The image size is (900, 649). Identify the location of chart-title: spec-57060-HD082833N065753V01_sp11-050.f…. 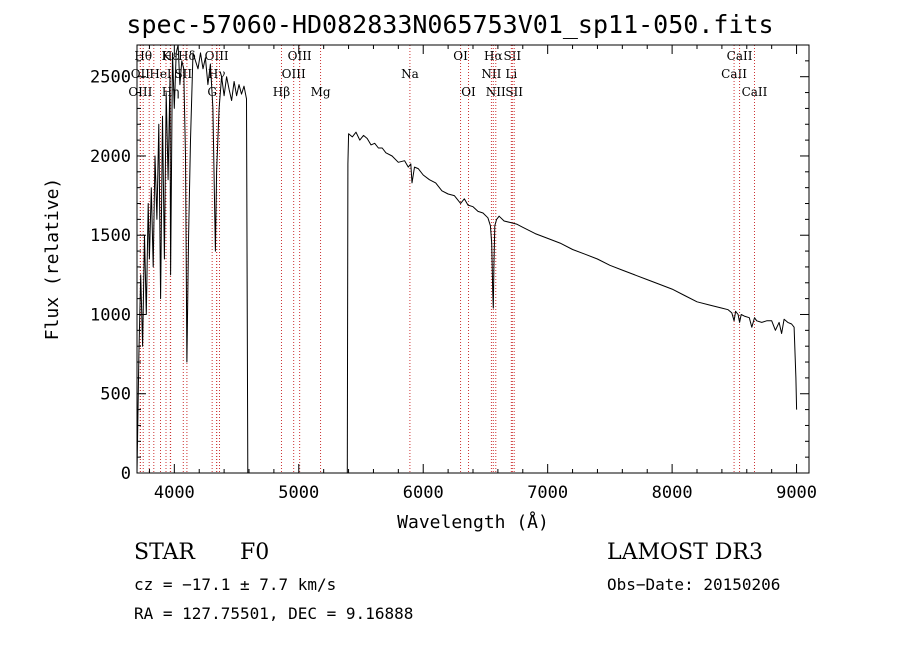
(450, 24).